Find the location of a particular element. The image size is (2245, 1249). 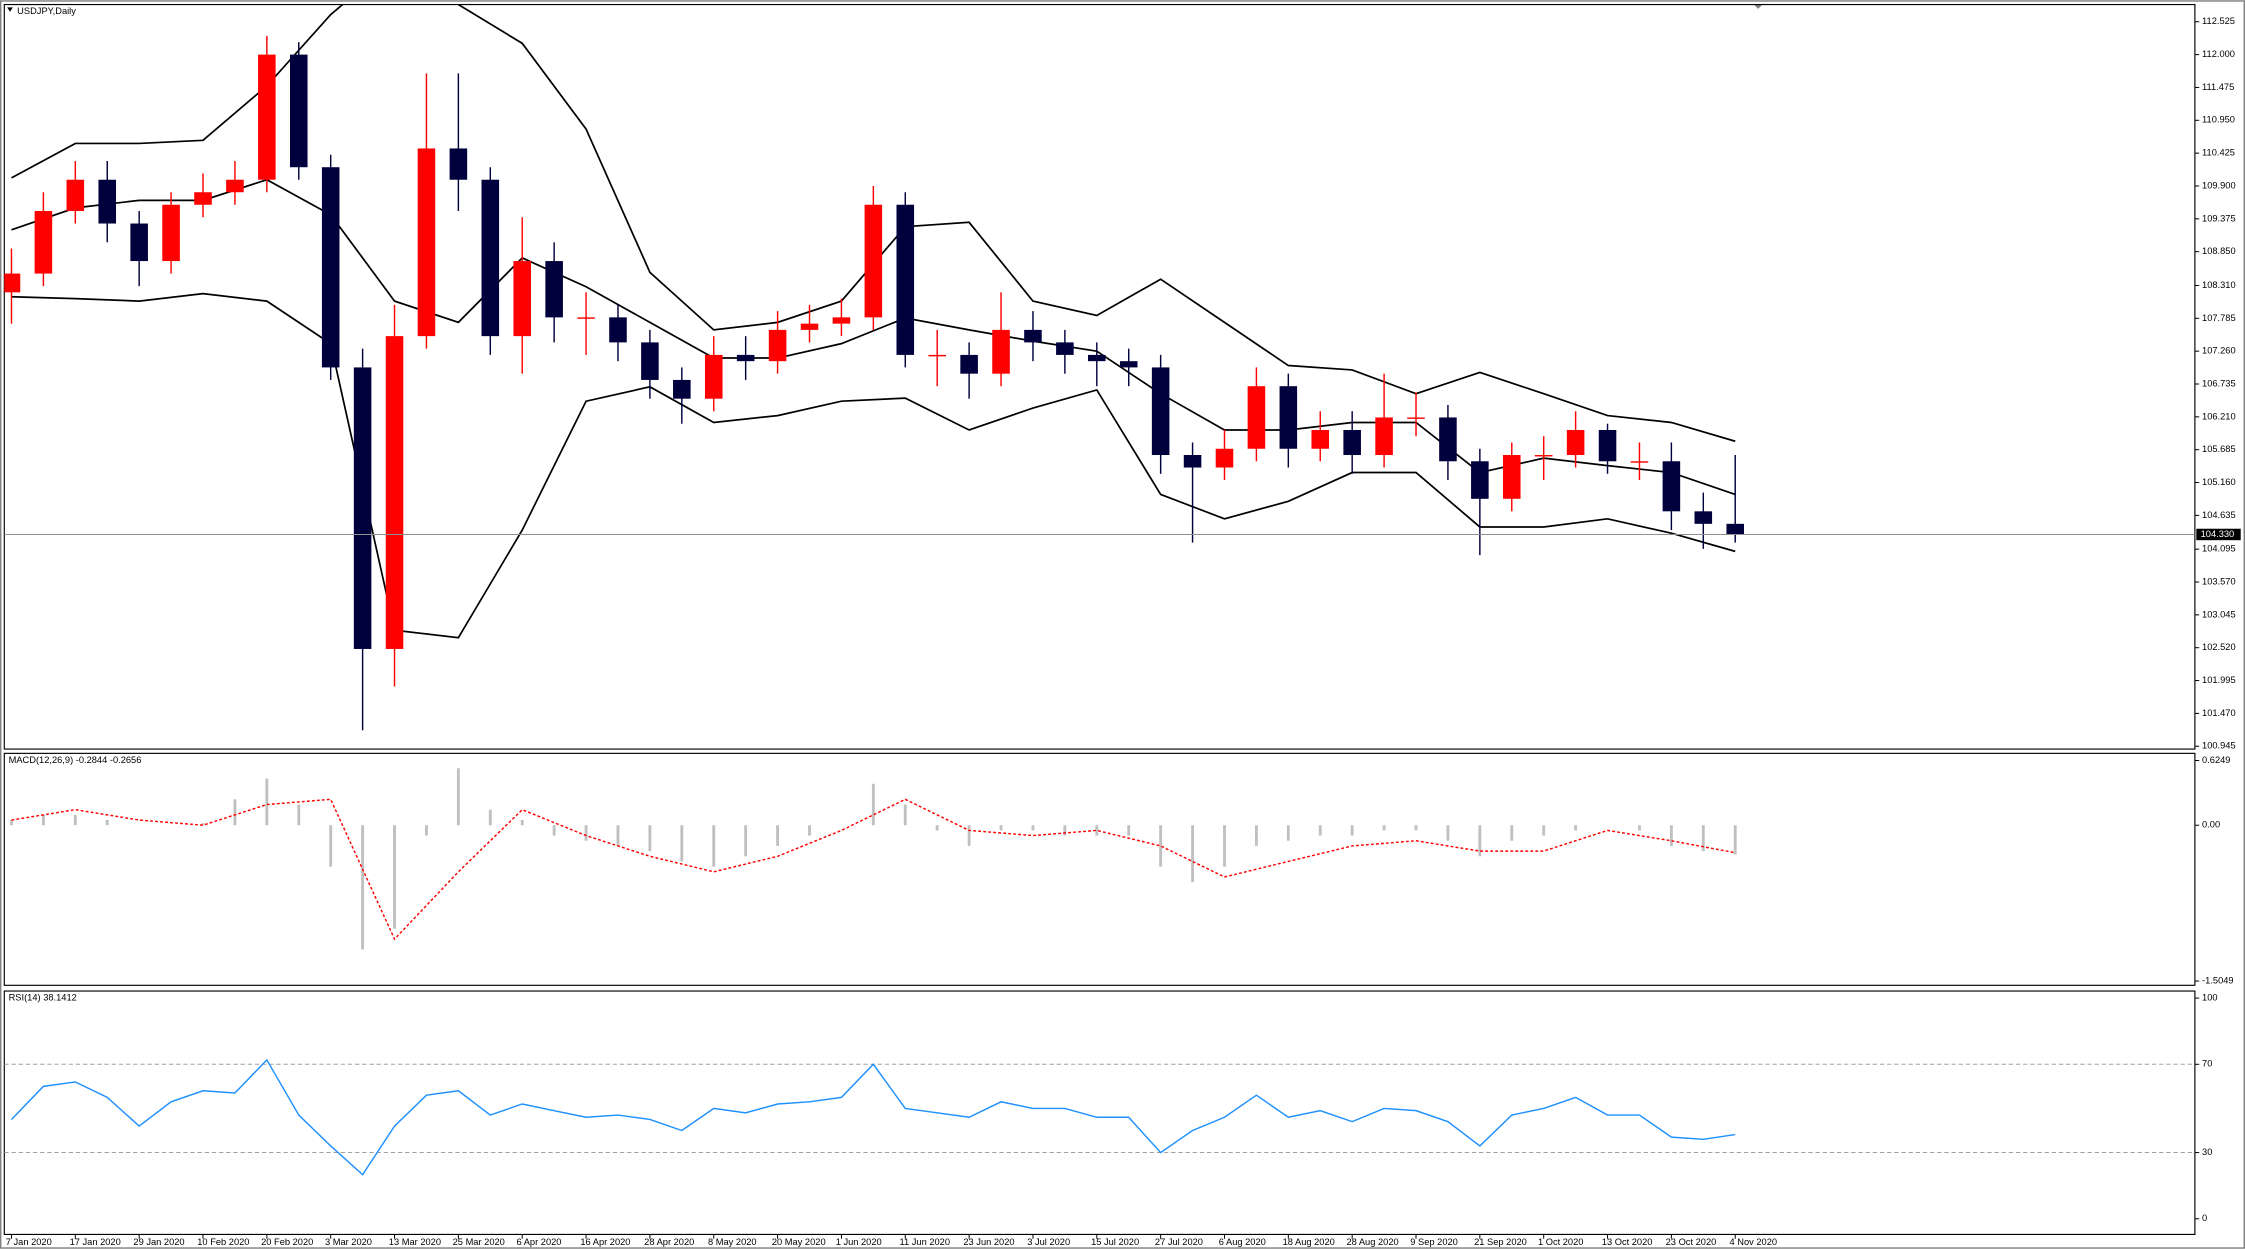

y-tick-label: 100.945 is located at coordinates (2219, 746).